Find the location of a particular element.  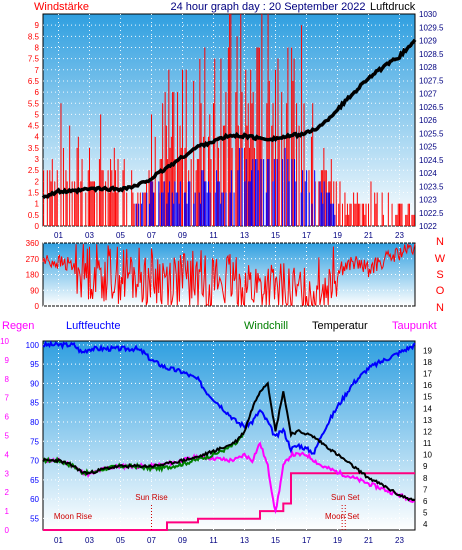

rain-tick-label: 1 is located at coordinates (7, 511).